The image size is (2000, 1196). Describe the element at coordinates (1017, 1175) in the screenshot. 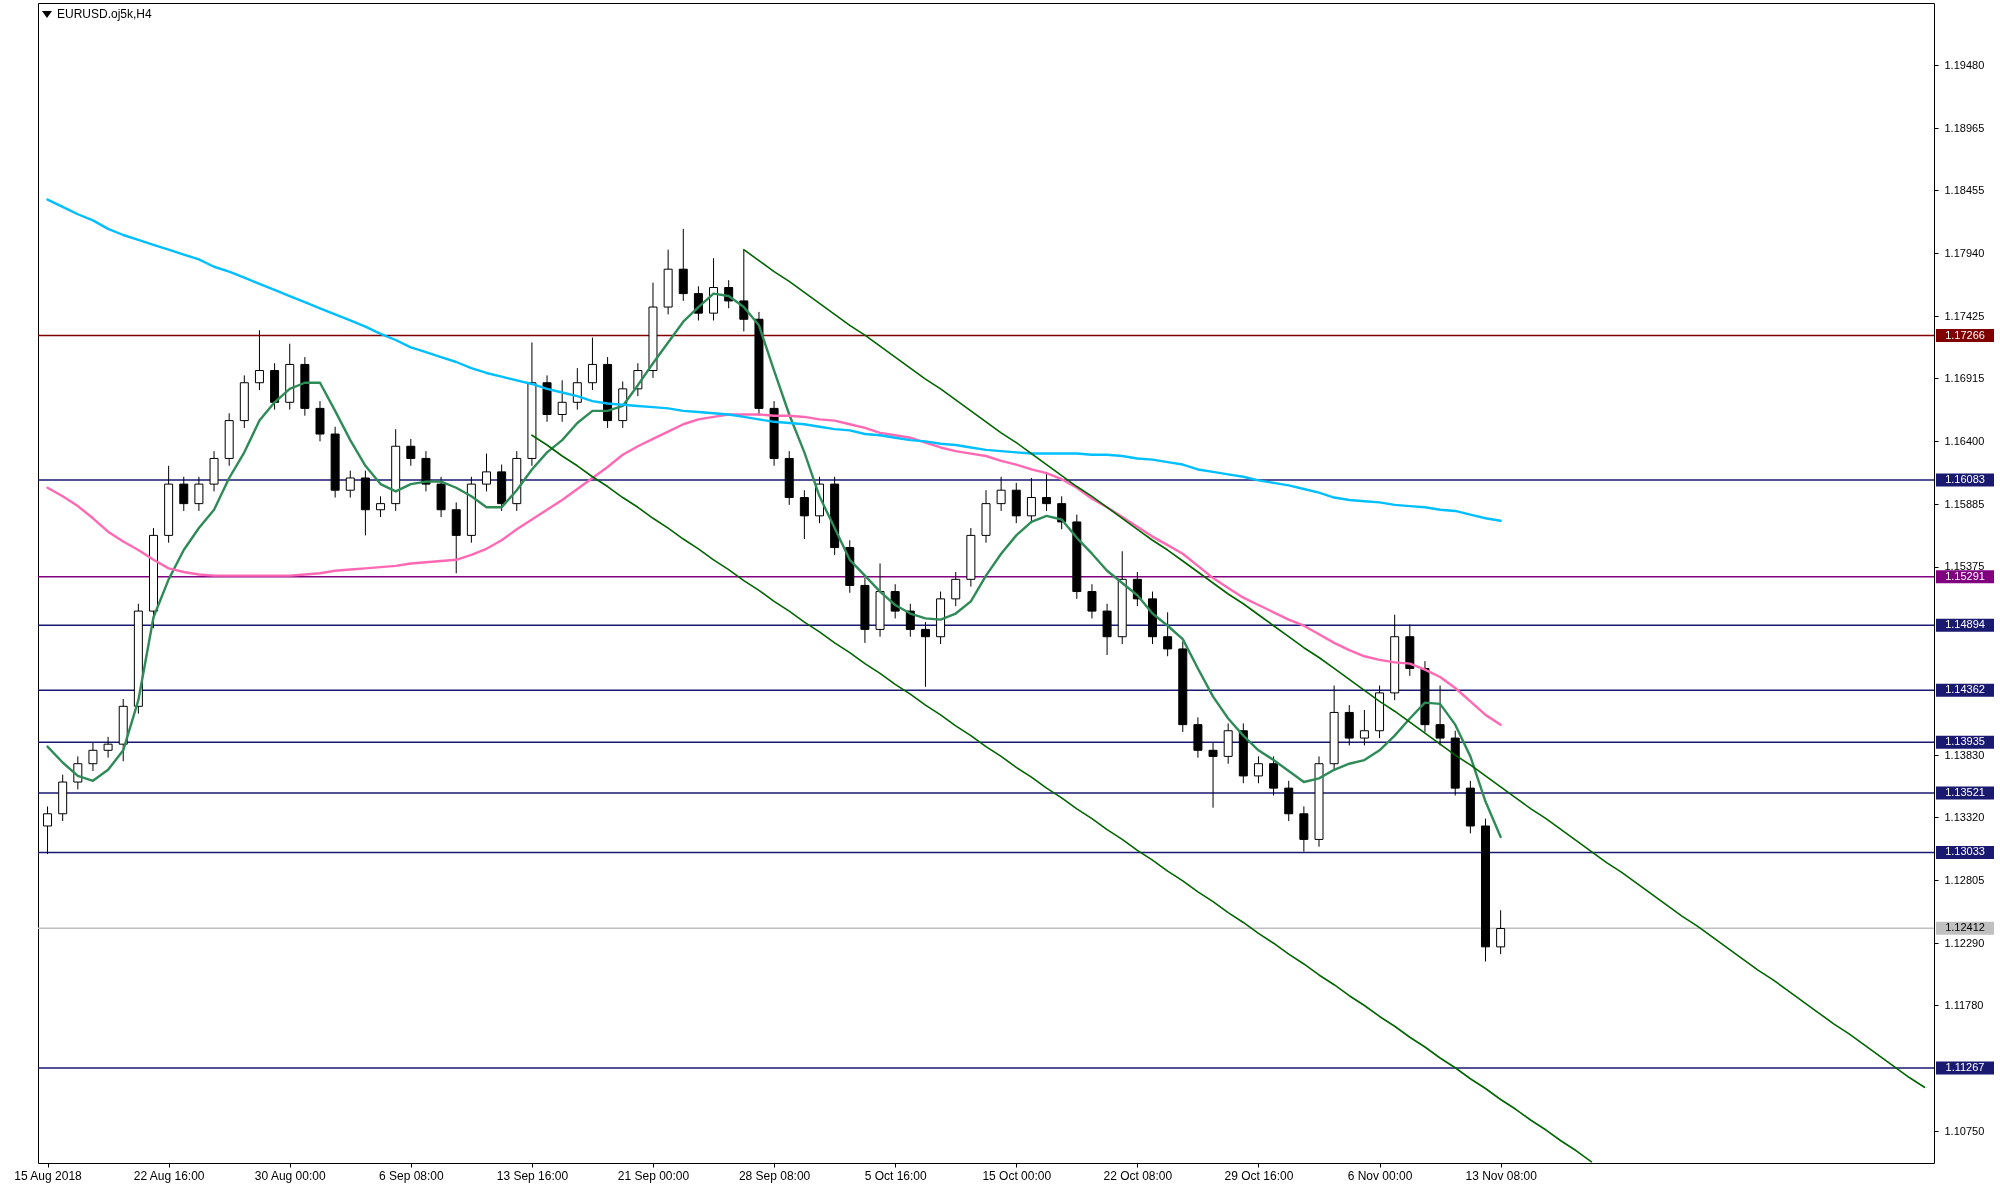

I see `x-tick-label: 15 Oct 00:00` at that location.